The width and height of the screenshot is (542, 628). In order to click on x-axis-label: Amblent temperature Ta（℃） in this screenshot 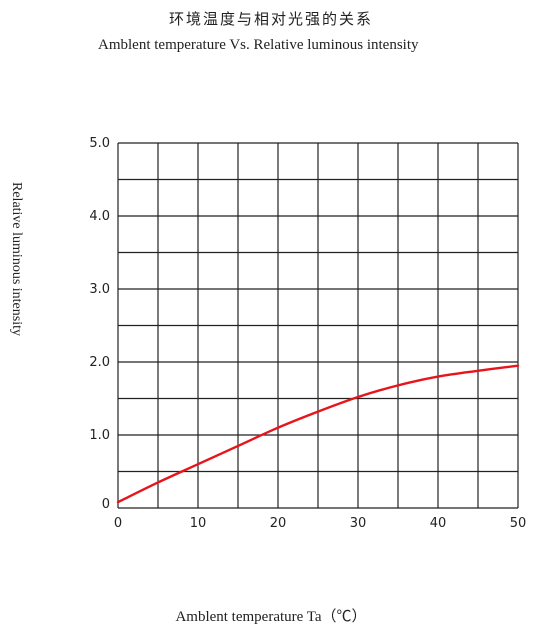, I will do `click(271, 617)`.